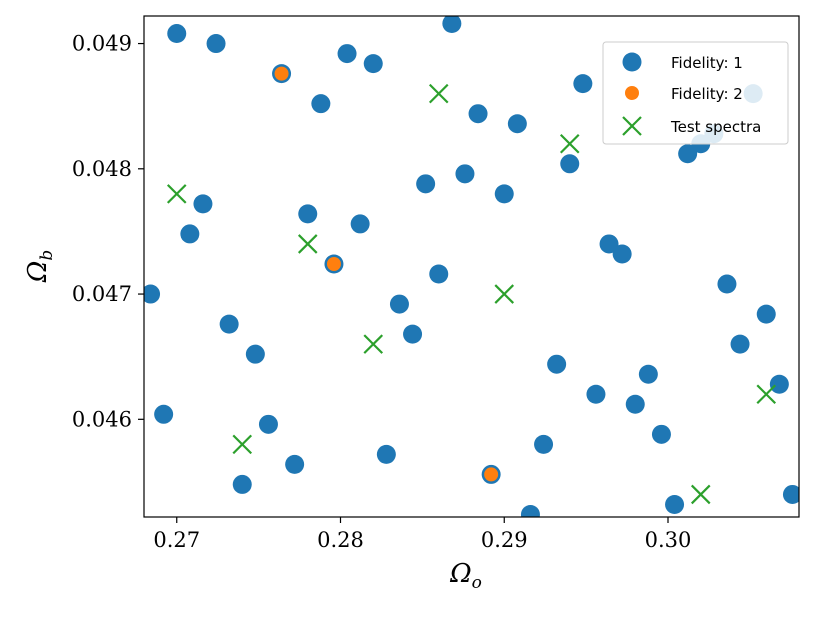 The height and width of the screenshot is (623, 830). Describe the element at coordinates (108, 231) in the screenshot. I see `y-axis-ticks: 0.046 0.047 0.048 0.049` at that location.